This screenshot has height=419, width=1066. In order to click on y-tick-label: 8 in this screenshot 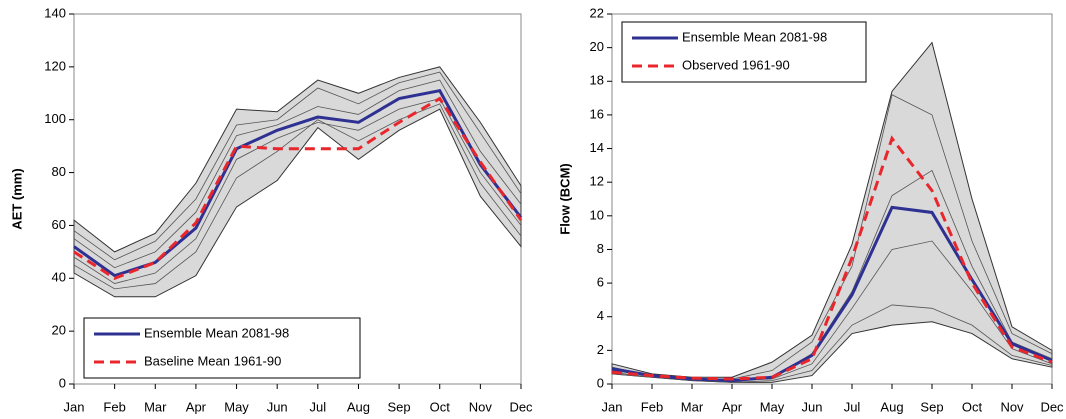, I will do `click(600, 248)`.